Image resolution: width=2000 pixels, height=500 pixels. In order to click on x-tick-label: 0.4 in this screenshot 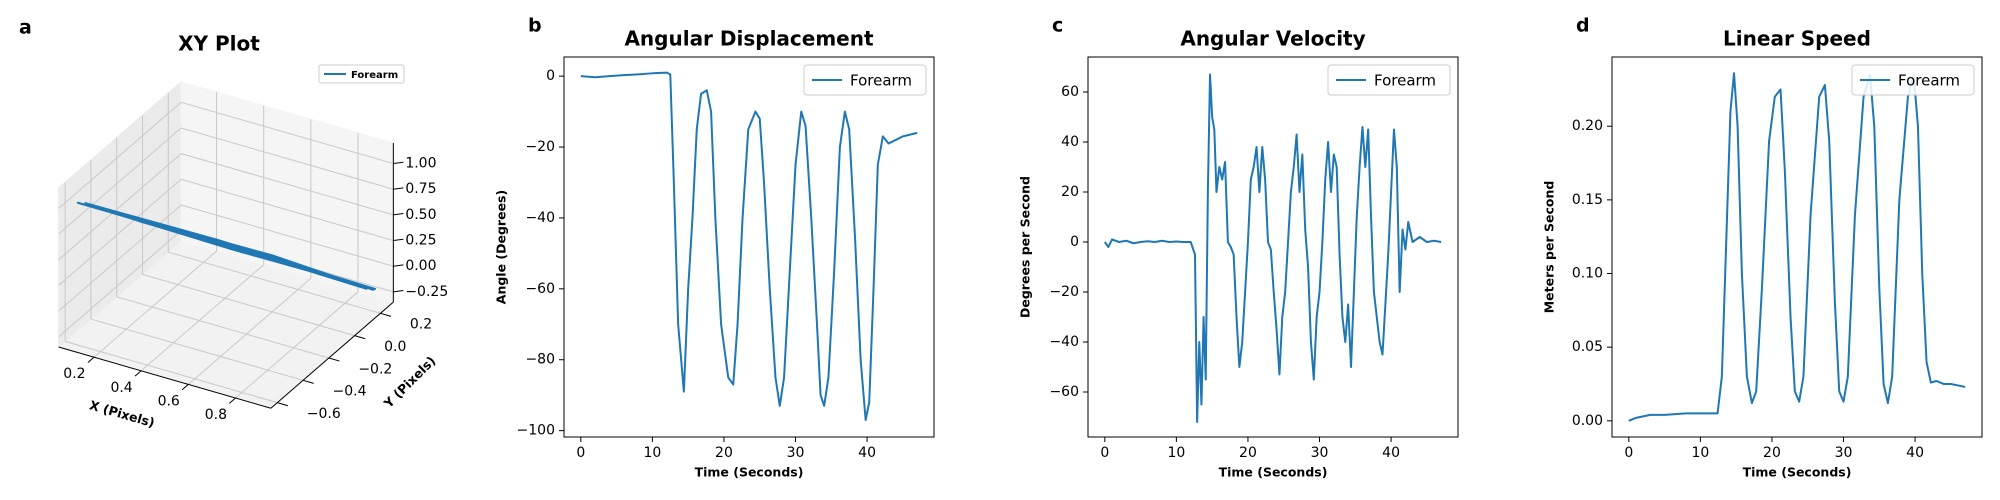, I will do `click(121, 388)`.